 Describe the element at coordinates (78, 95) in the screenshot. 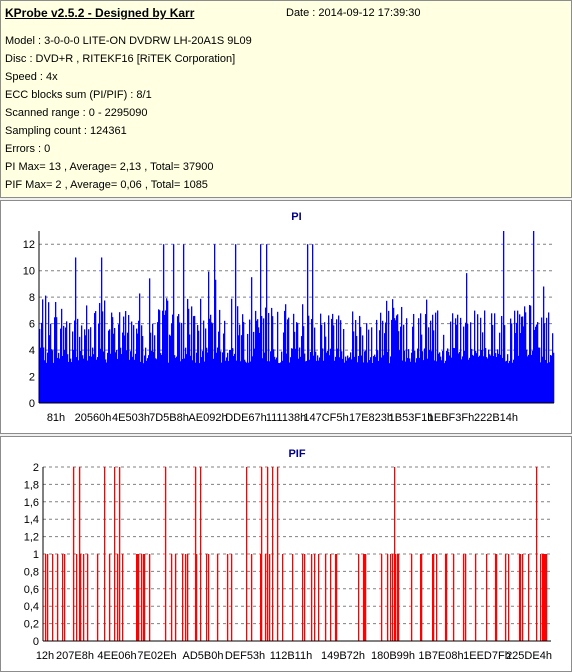

I see `ecc-line: ECC blocks sum (PI/PIF) : 8/1` at that location.